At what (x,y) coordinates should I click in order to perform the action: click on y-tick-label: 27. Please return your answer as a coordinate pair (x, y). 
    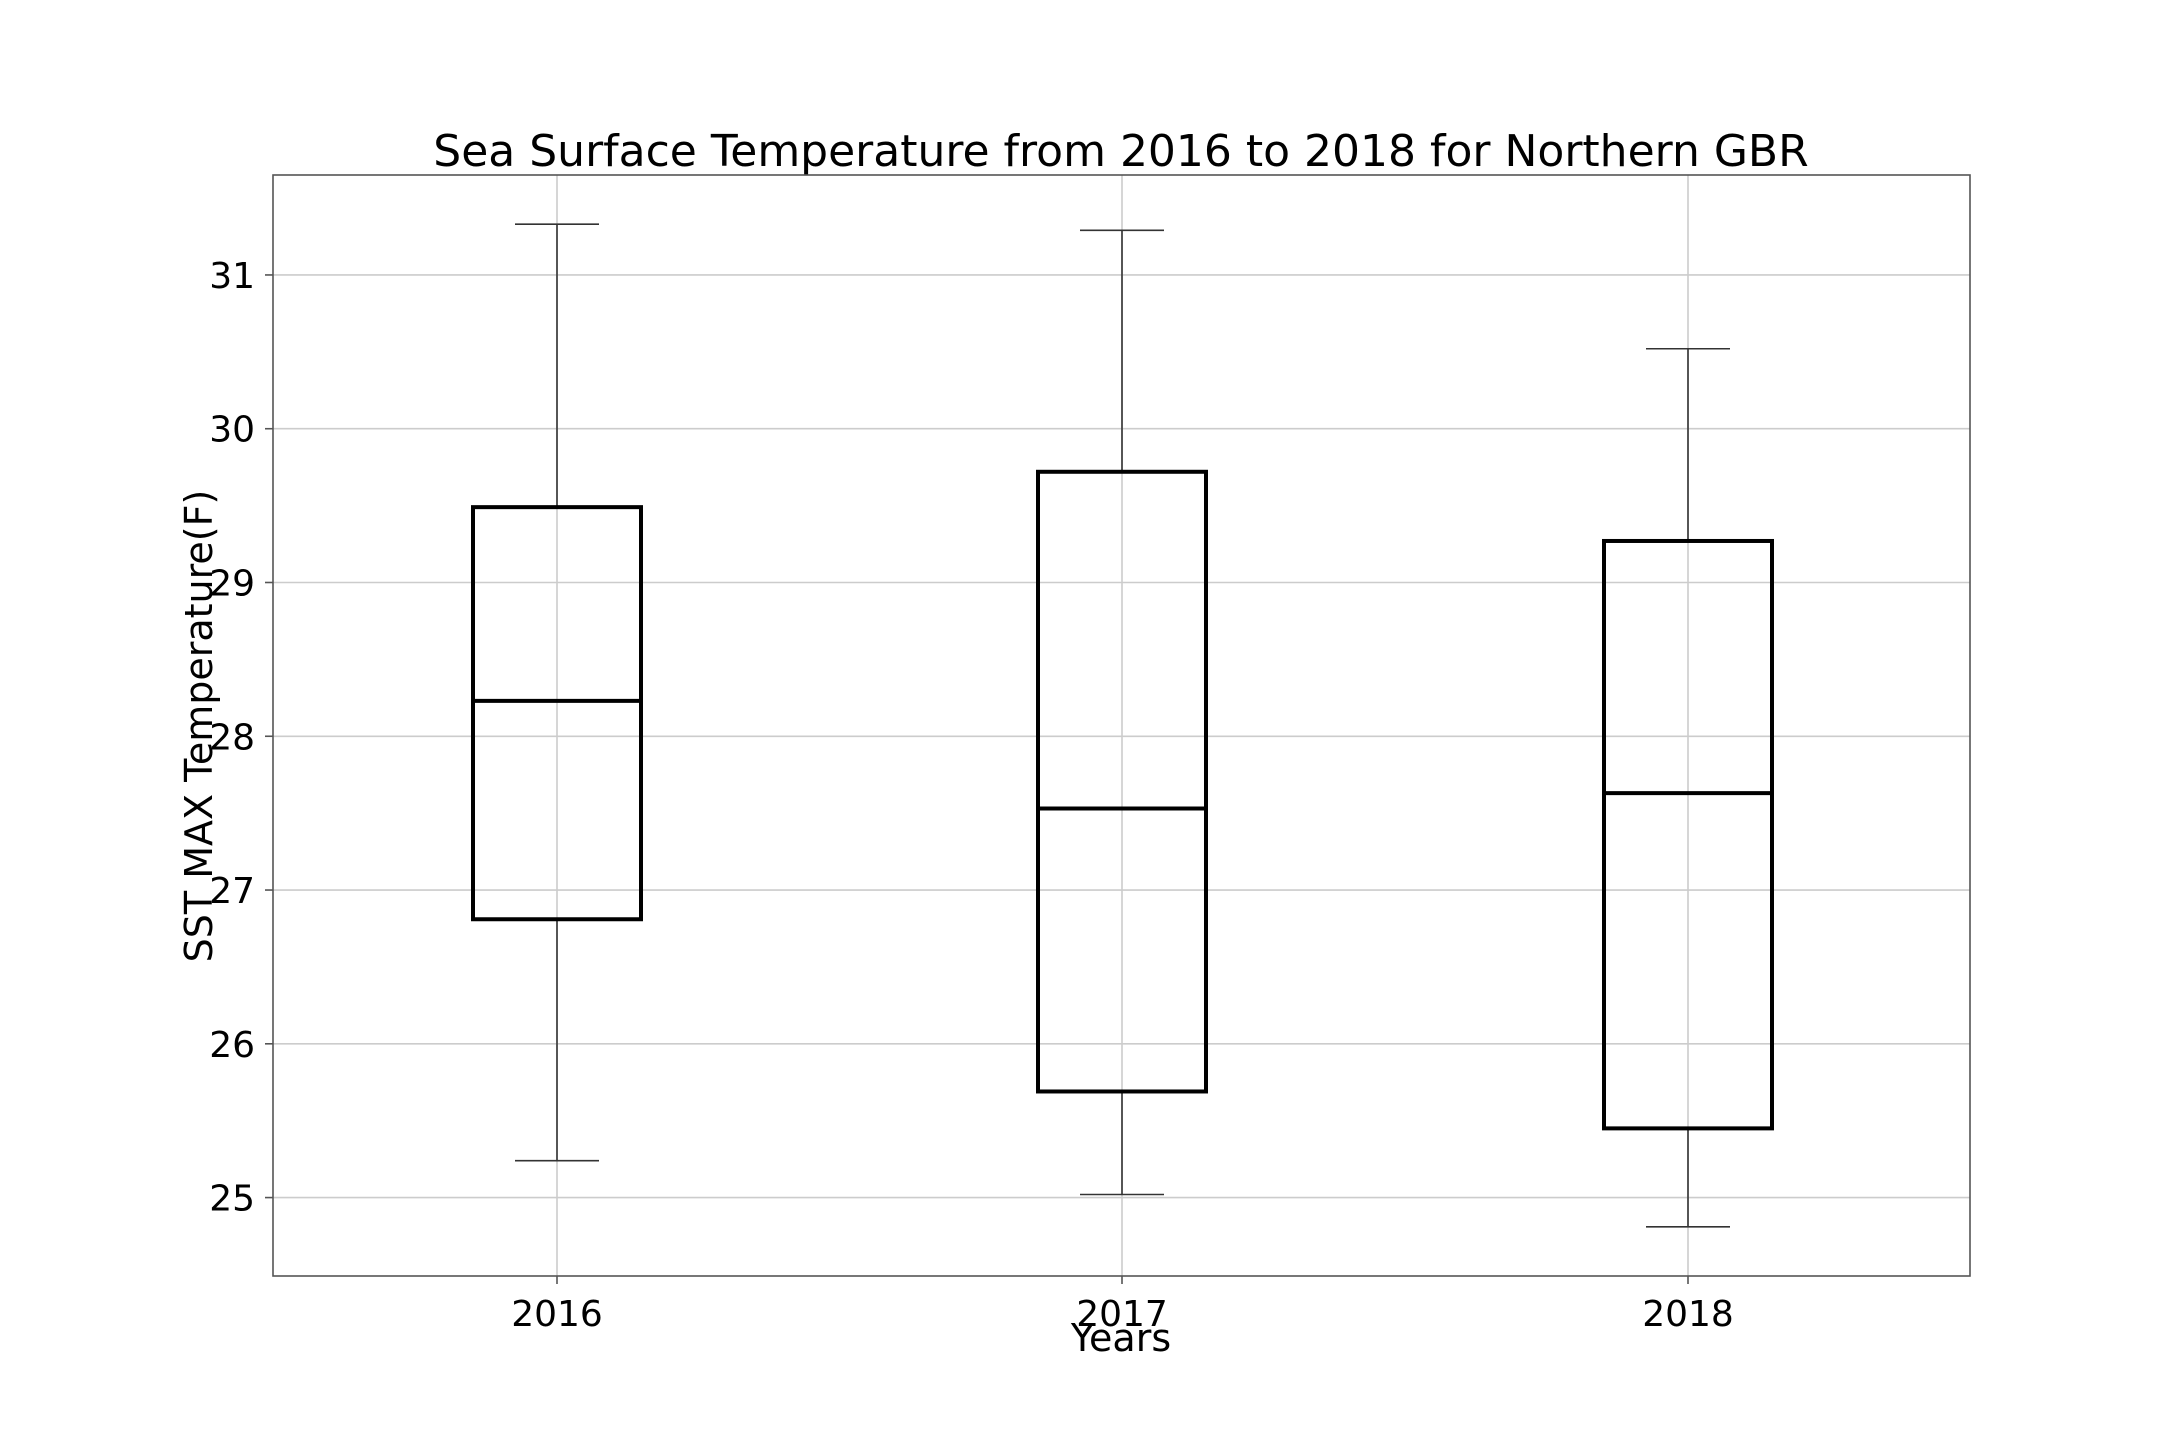
    Looking at the image, I should click on (232, 891).